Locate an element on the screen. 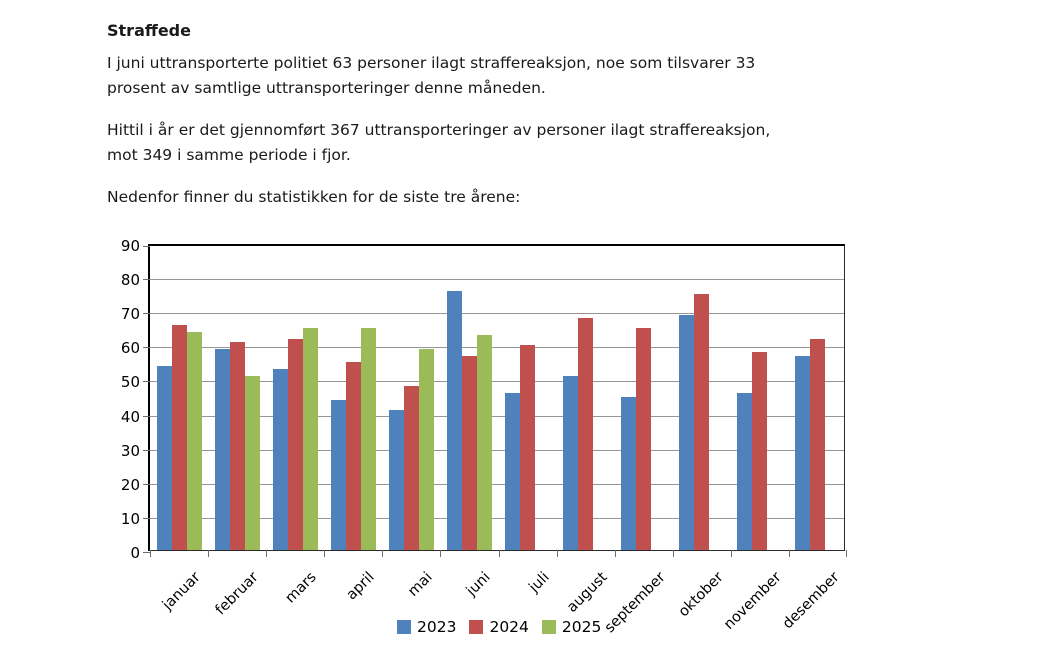 Image resolution: width=1039 pixels, height=655 pixels. bar-group-september is located at coordinates (644, 398).